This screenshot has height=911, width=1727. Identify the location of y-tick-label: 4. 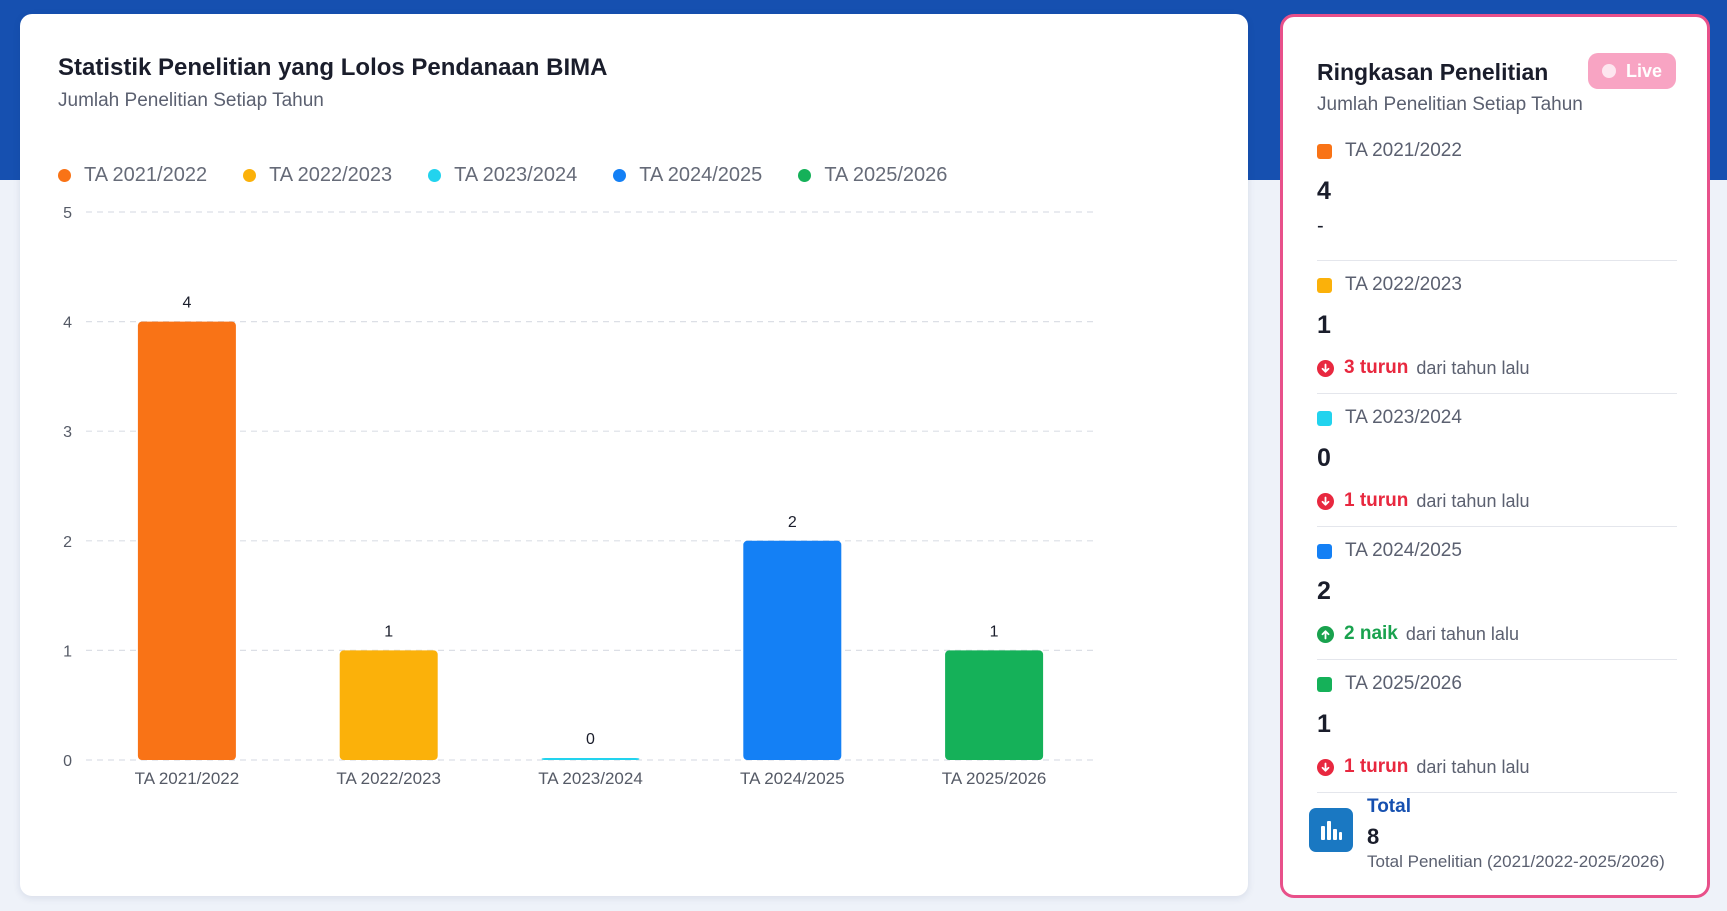
(67, 323).